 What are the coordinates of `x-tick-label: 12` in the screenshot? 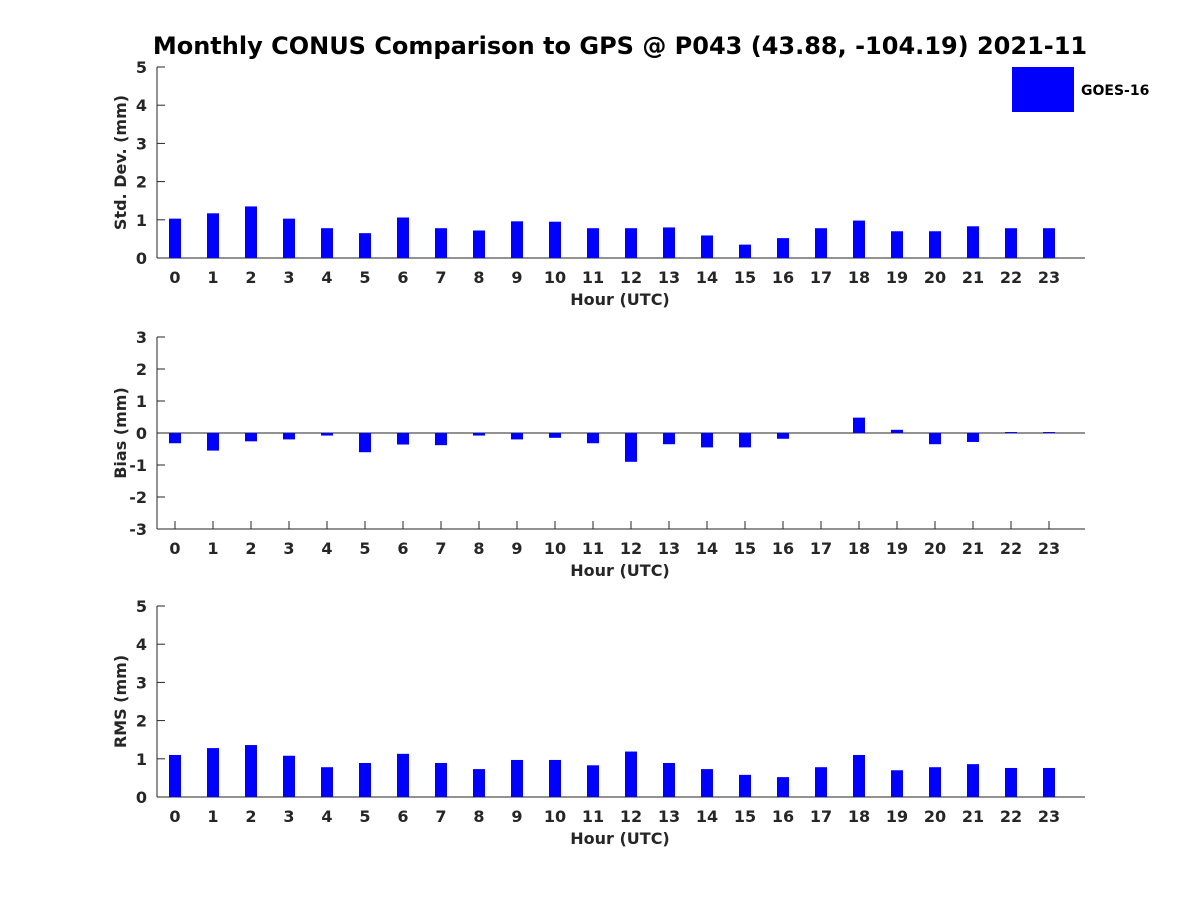 It's located at (631, 277).